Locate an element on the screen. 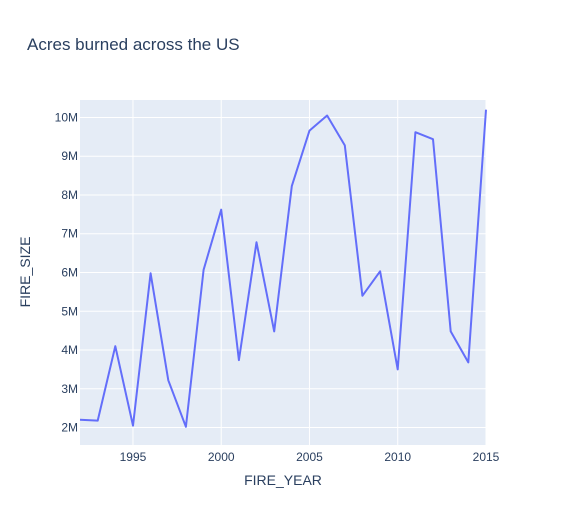  x-axis-label: FIRE_YEAR is located at coordinates (283, 480).